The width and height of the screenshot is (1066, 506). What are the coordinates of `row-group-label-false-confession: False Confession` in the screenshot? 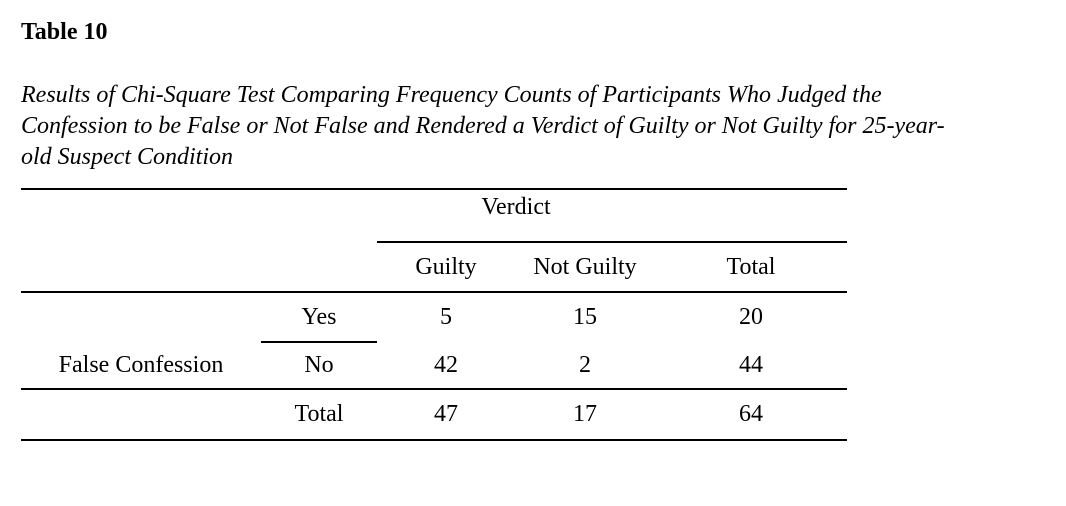 It's located at (141, 366).